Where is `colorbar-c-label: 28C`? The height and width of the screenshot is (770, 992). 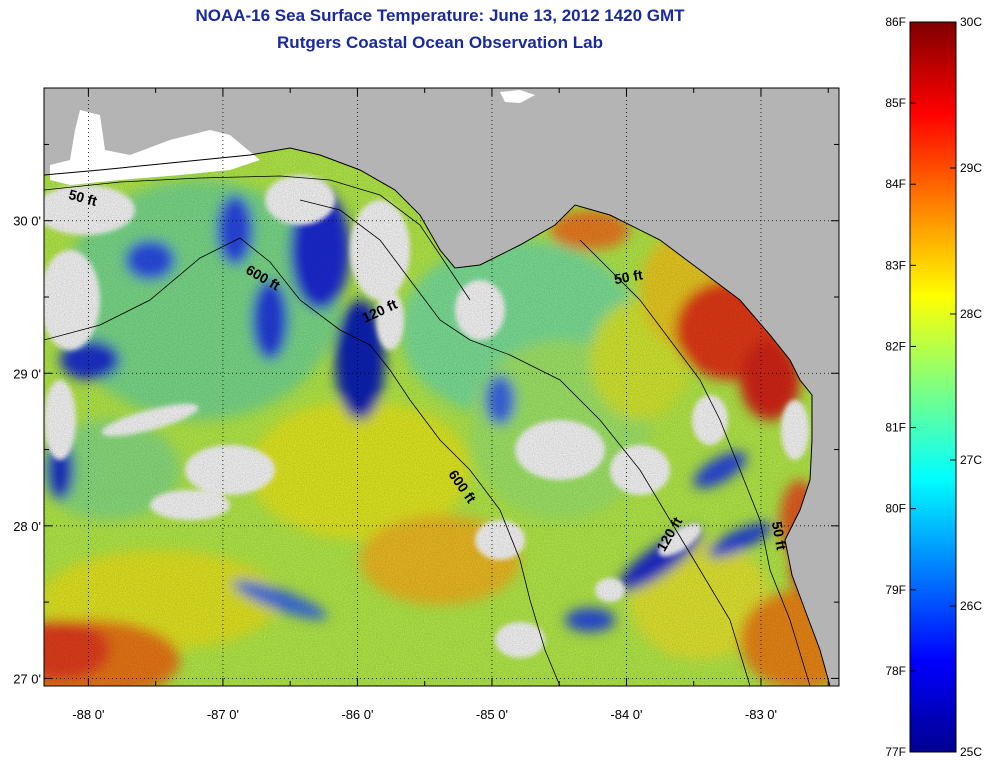 colorbar-c-label: 28C is located at coordinates (971, 314).